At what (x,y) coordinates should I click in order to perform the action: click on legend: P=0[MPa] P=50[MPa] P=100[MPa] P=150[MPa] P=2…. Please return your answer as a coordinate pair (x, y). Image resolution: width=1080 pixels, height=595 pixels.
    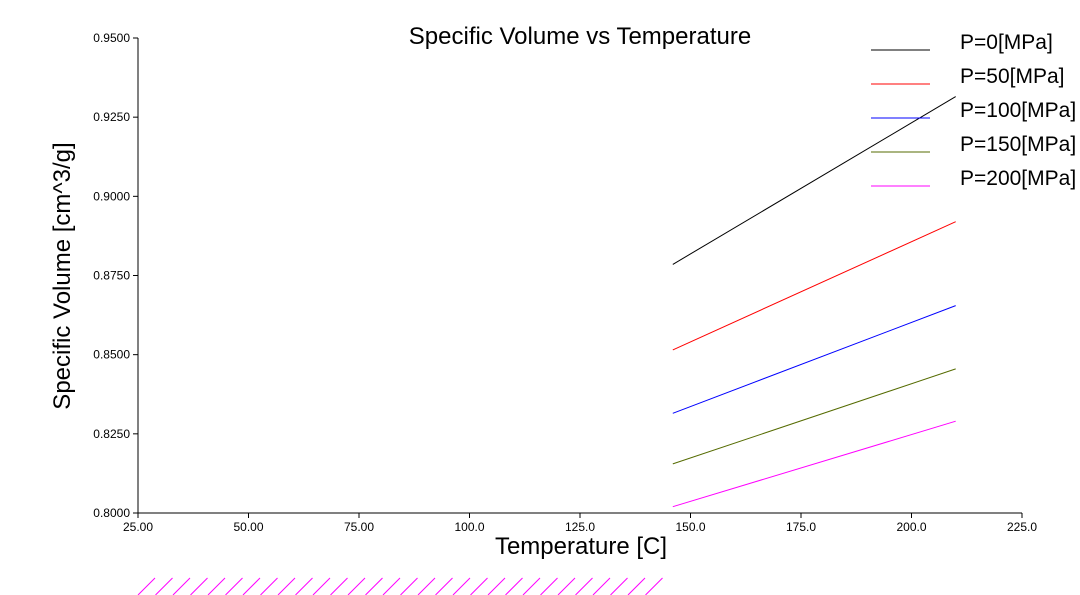
    Looking at the image, I should click on (973, 110).